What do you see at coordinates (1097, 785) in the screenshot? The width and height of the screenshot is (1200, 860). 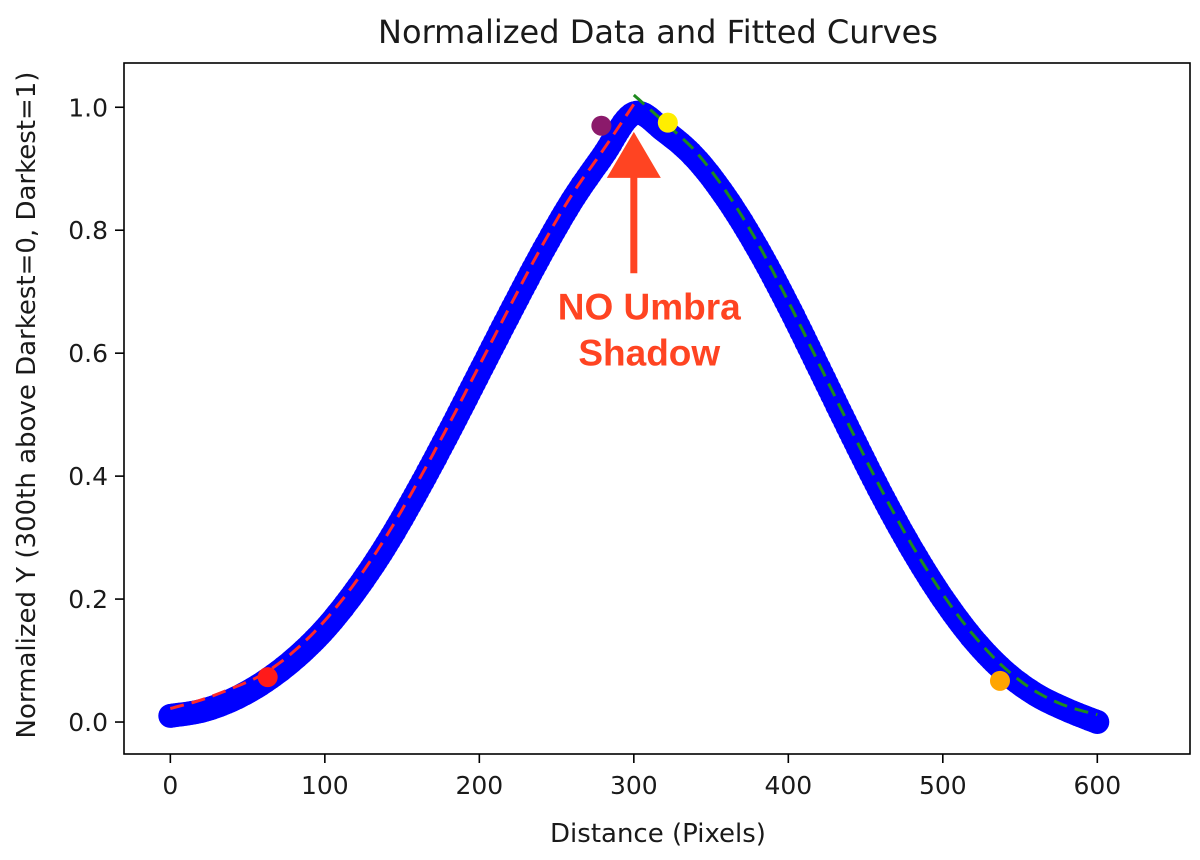 I see `x-tick-label: 600` at bounding box center [1097, 785].